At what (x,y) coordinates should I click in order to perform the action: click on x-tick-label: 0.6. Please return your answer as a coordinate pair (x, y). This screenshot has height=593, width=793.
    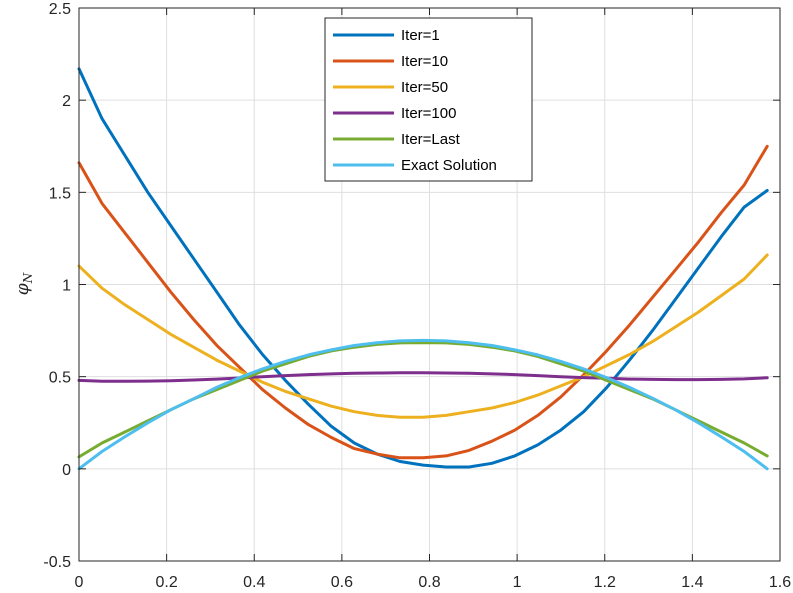
    Looking at the image, I should click on (342, 582).